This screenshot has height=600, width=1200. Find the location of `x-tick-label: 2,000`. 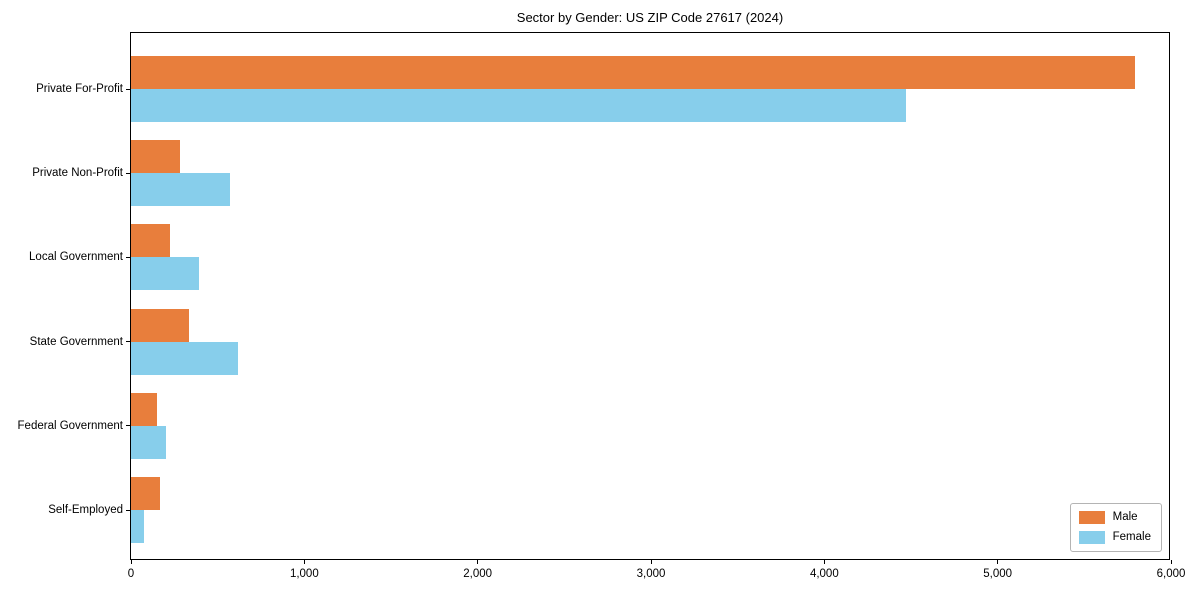

x-tick-label: 2,000 is located at coordinates (478, 574).